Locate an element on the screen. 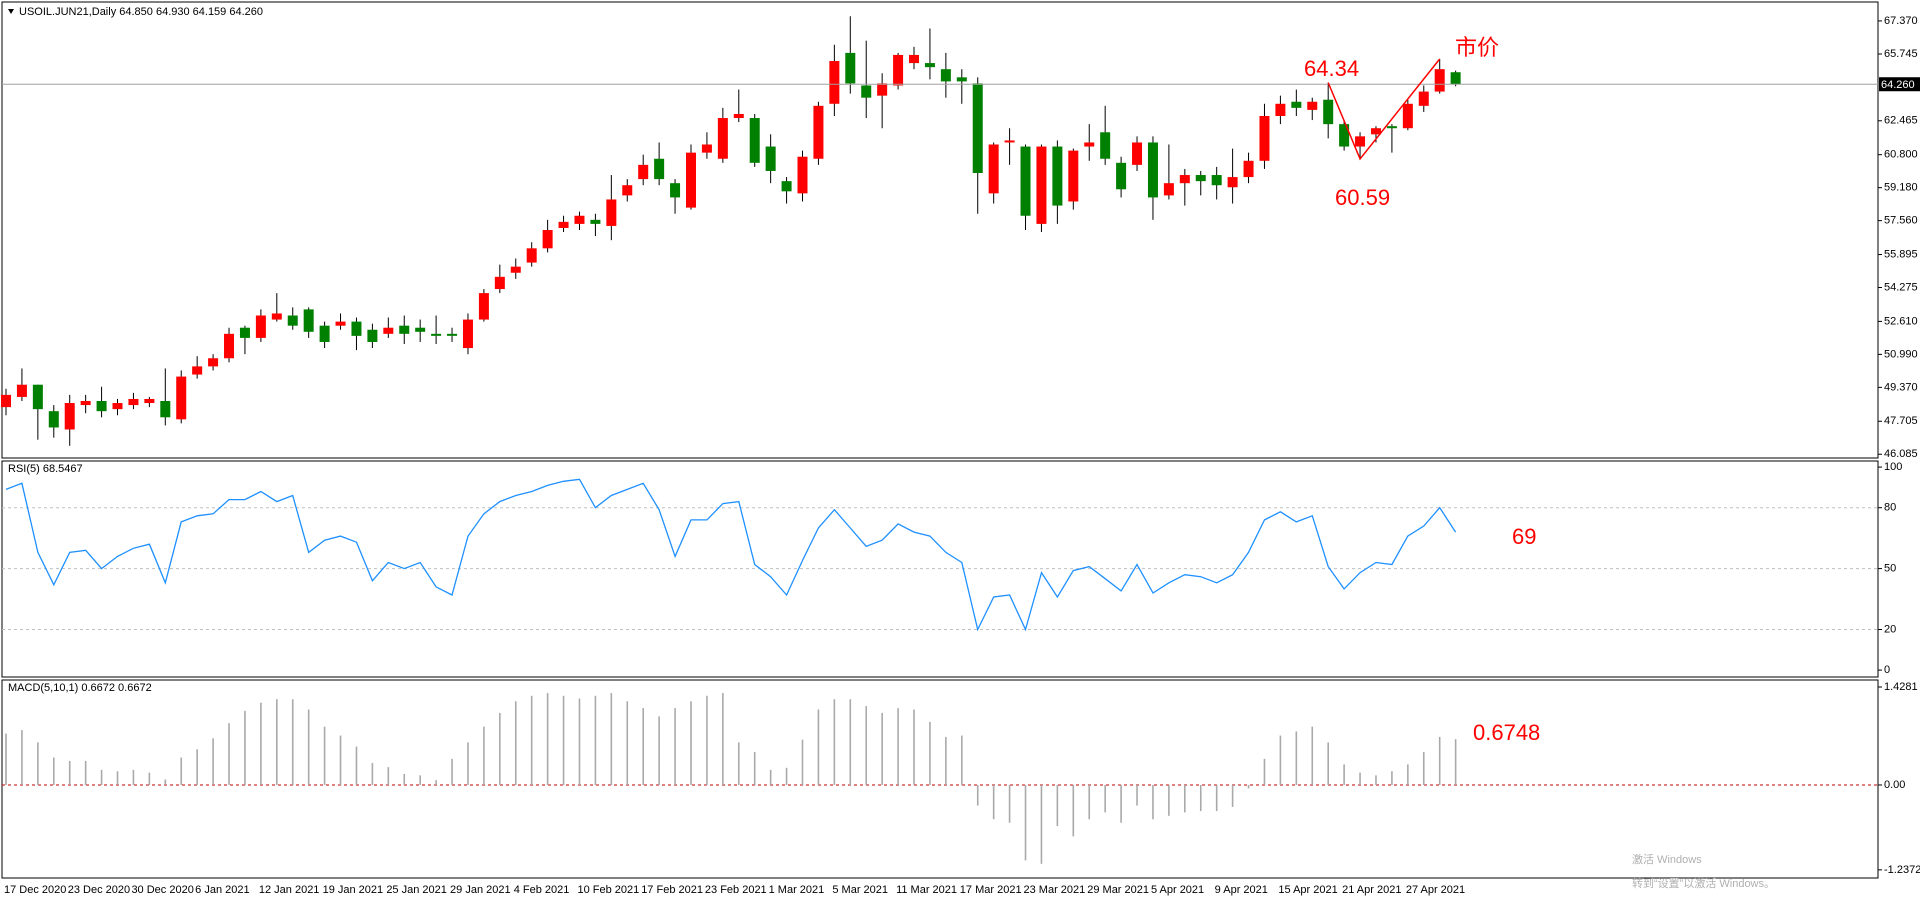  y-tick-label: 80 is located at coordinates (1890, 508).